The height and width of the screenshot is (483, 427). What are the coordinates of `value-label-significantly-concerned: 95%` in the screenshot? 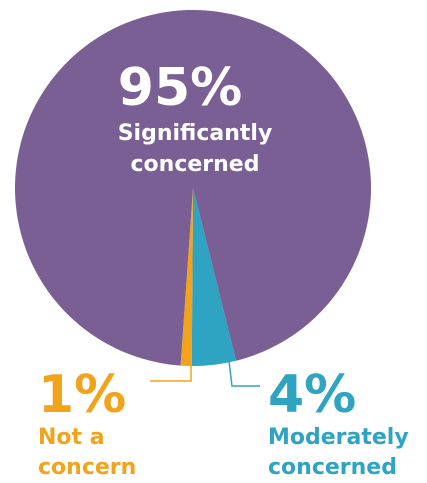 It's located at (180, 88).